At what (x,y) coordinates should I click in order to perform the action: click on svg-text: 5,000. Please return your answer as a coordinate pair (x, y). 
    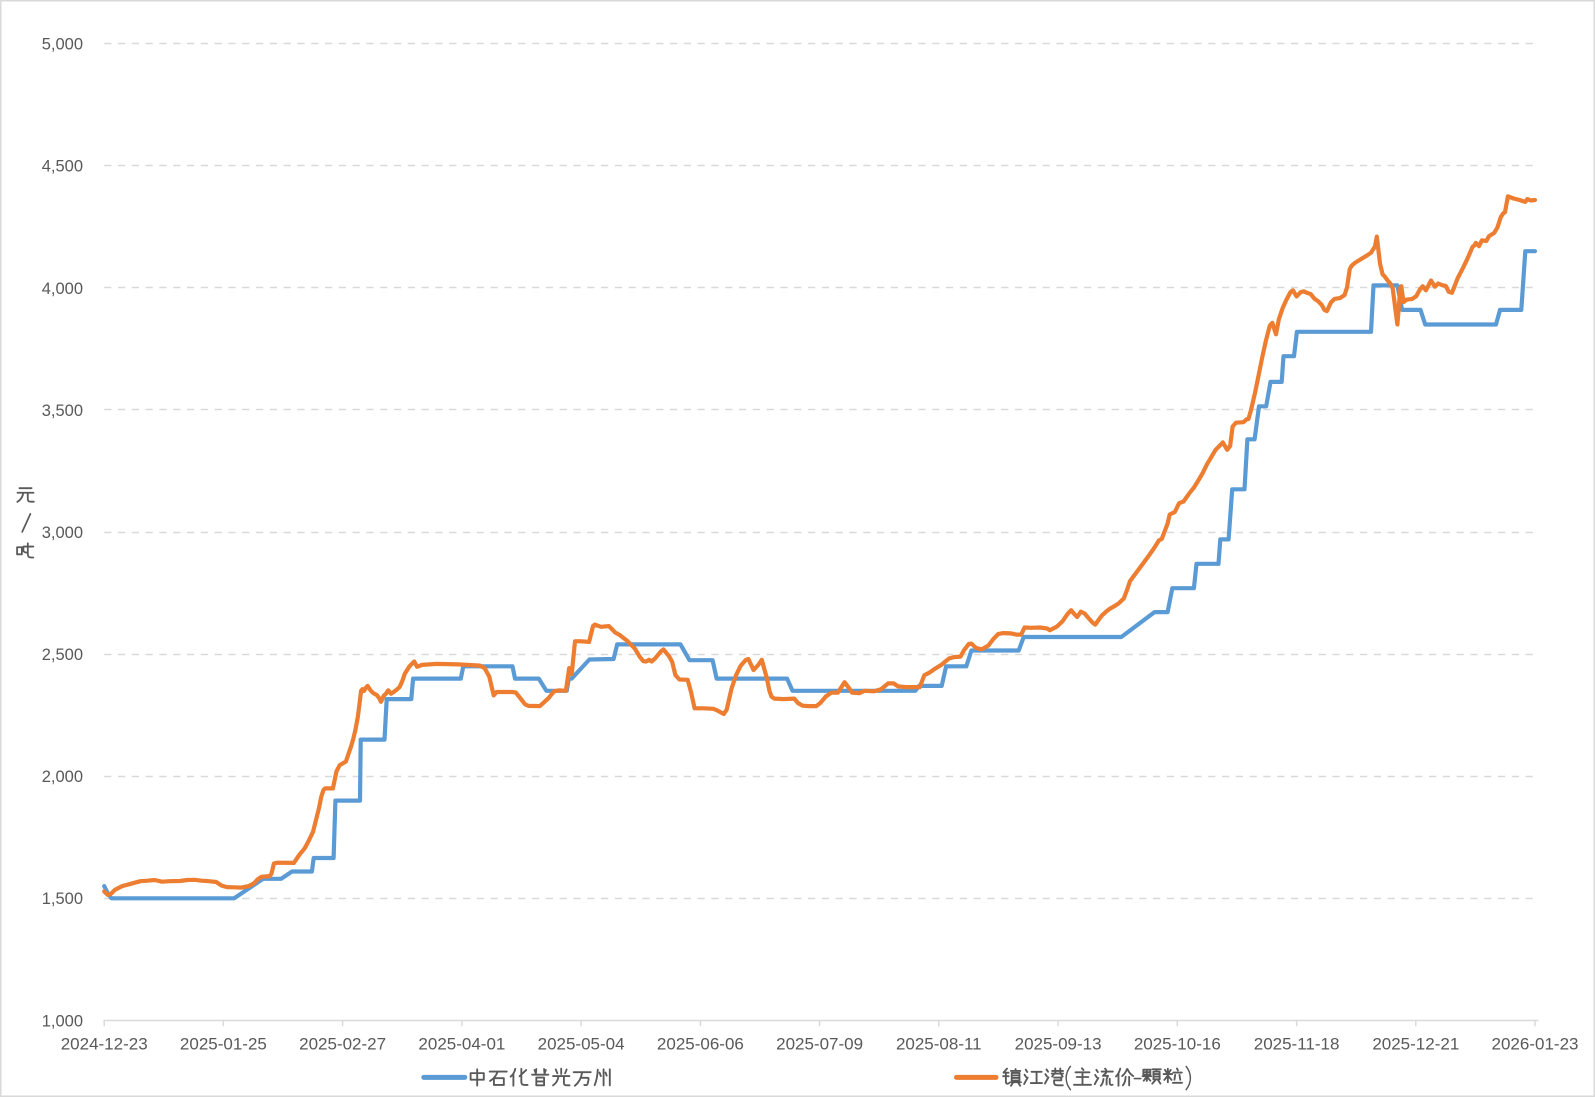
    Looking at the image, I should click on (62, 45).